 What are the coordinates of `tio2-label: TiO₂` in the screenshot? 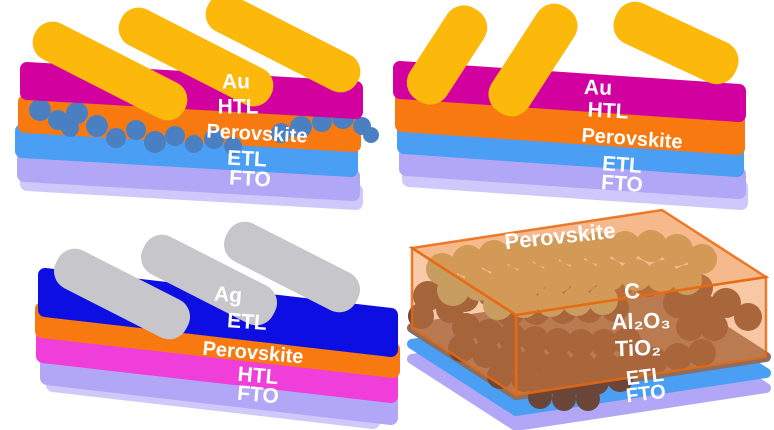 It's located at (638, 348).